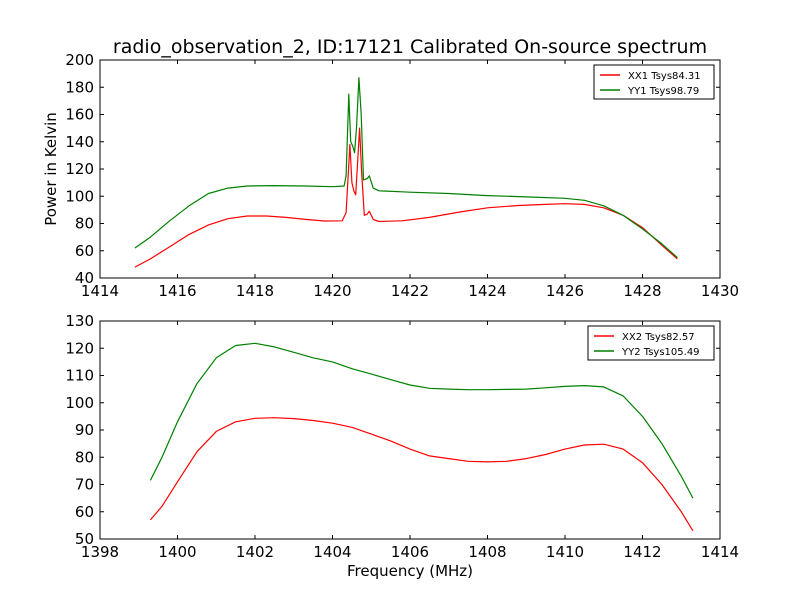 This screenshot has width=800, height=600. I want to click on y-tick-label: 160, so click(79, 115).